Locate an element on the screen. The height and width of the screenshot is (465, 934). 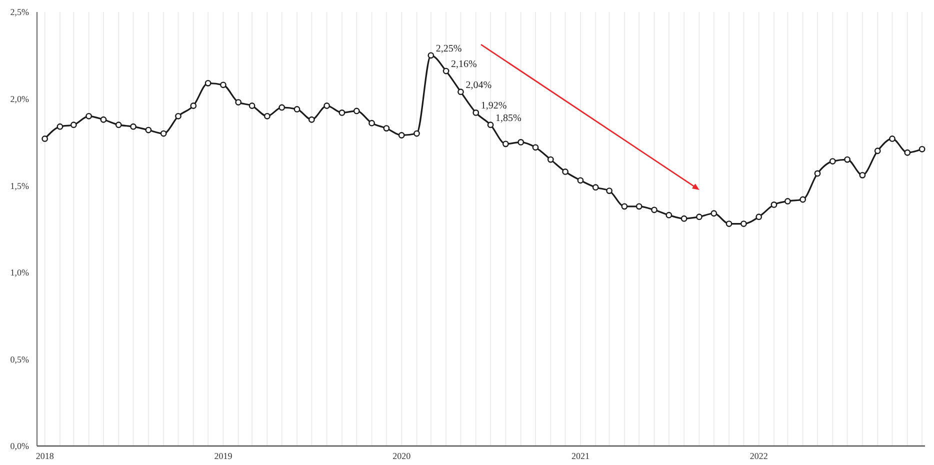
x-tick-label: 2018 is located at coordinates (45, 456).